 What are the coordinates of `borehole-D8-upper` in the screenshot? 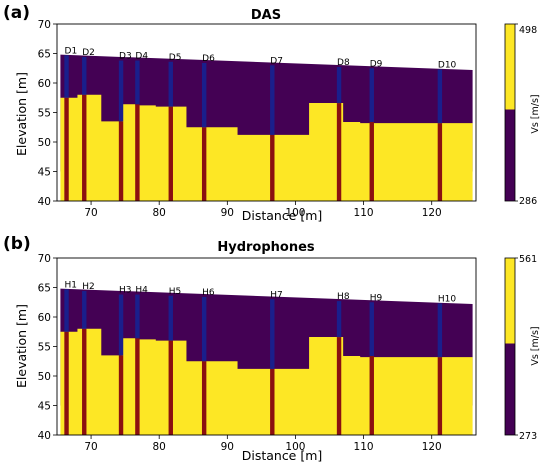 It's located at (339, 85).